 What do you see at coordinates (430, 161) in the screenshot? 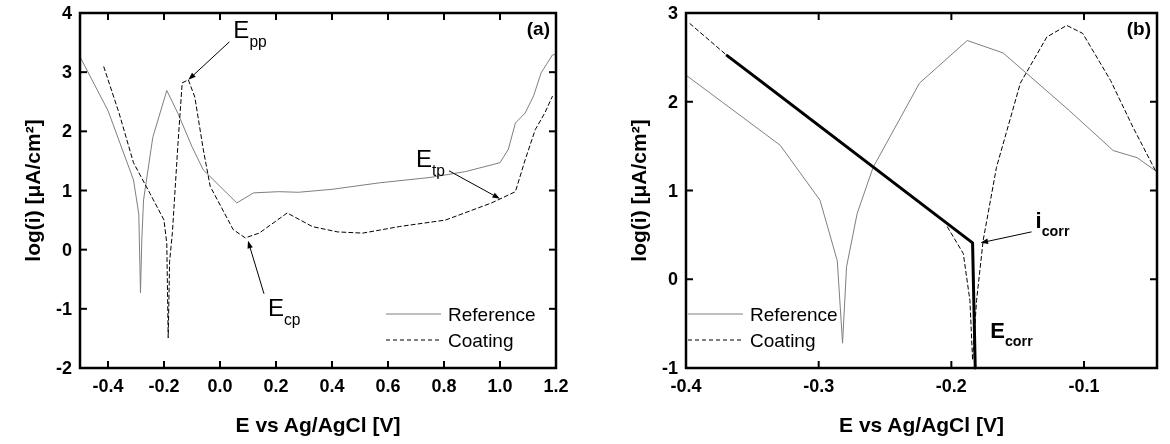
I see `annotation: E$_{tp}$` at bounding box center [430, 161].